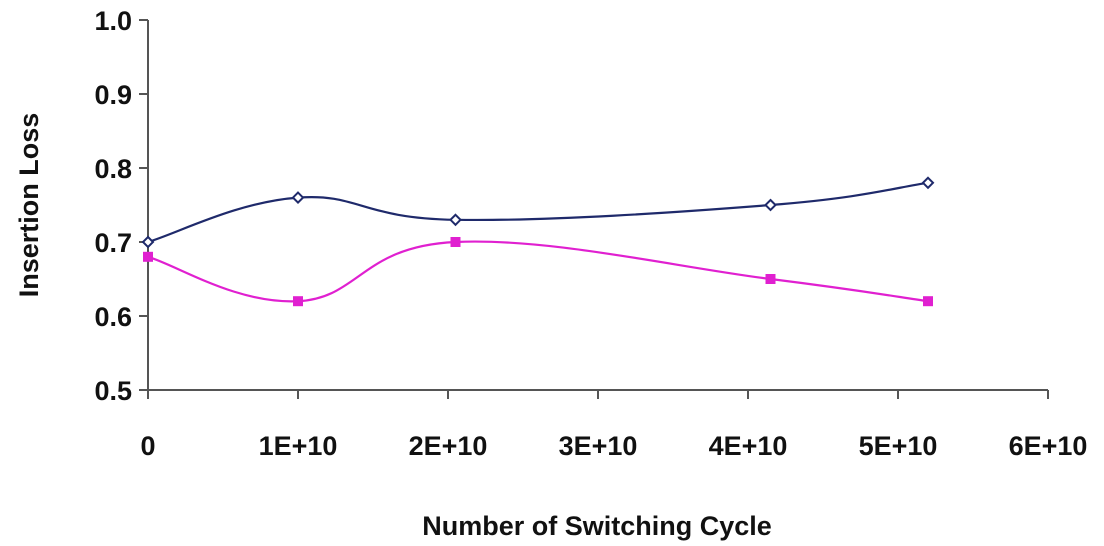  I want to click on x-tick-label: 4E+10, so click(748, 446).